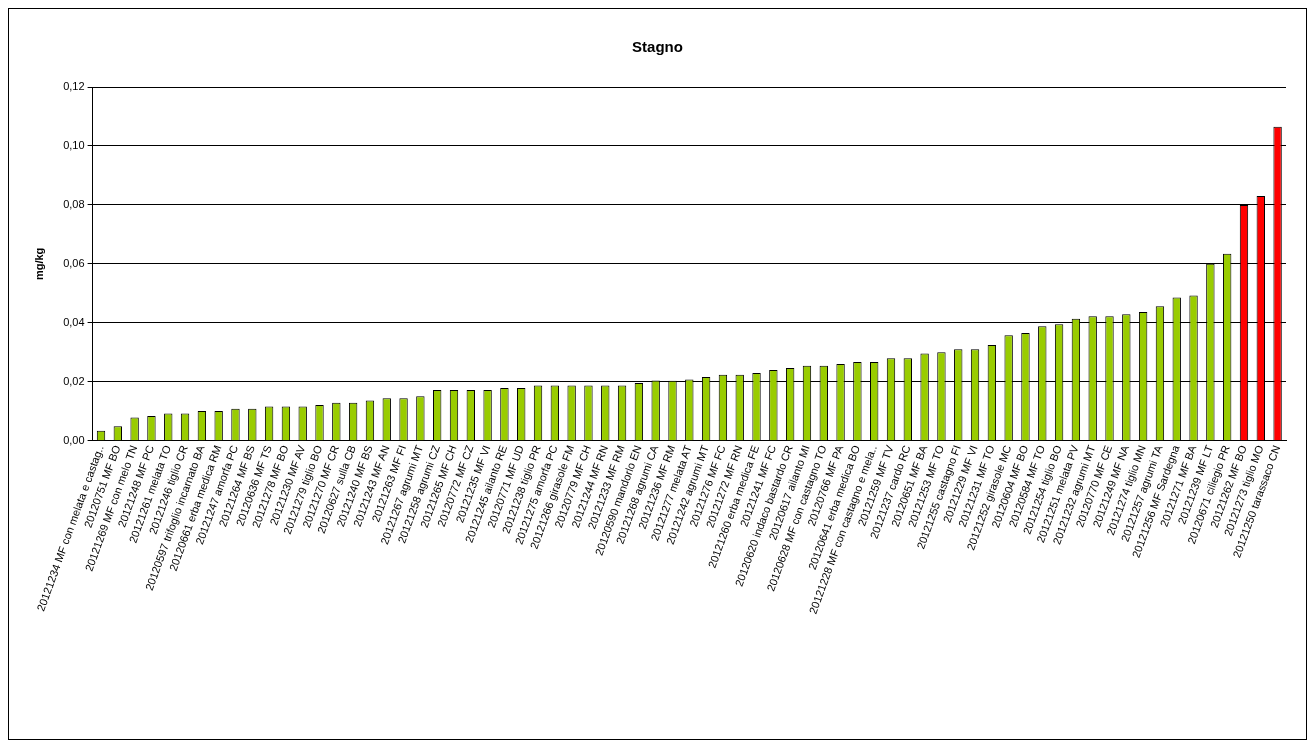 This screenshot has width=1315, height=748. What do you see at coordinates (74, 262) in the screenshot?
I see `y-tick-label: 0,06` at bounding box center [74, 262].